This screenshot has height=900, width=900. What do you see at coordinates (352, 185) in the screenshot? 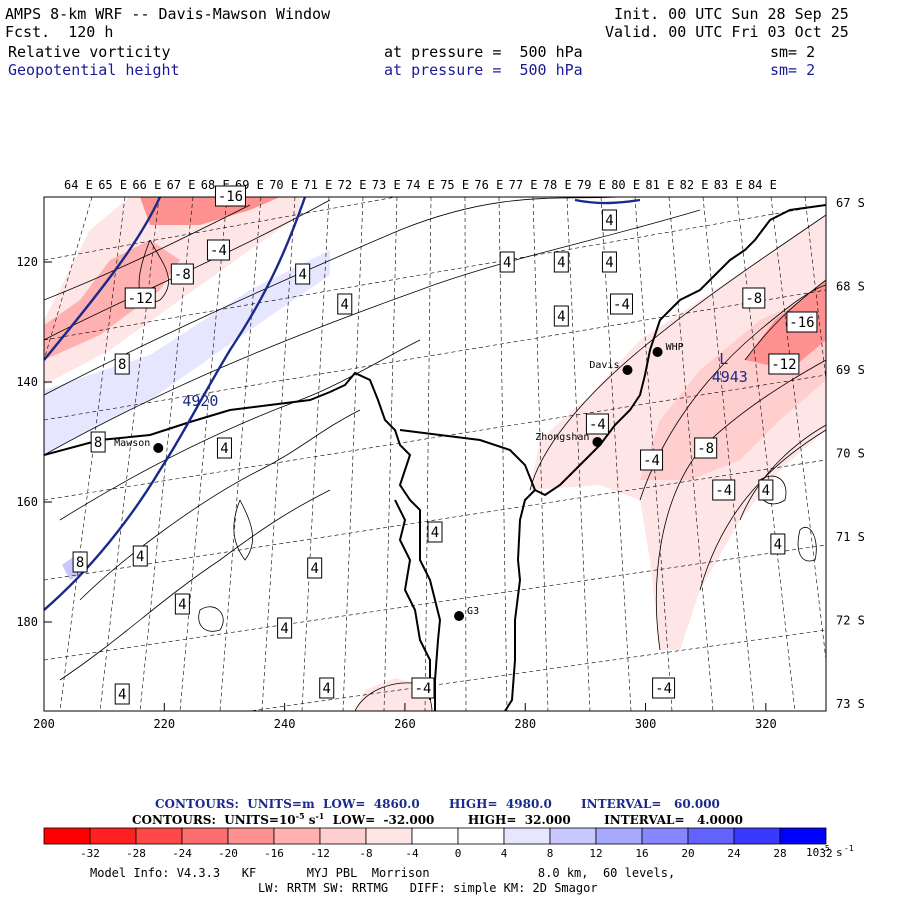
I see `lon-label: 72 E` at bounding box center [352, 185].